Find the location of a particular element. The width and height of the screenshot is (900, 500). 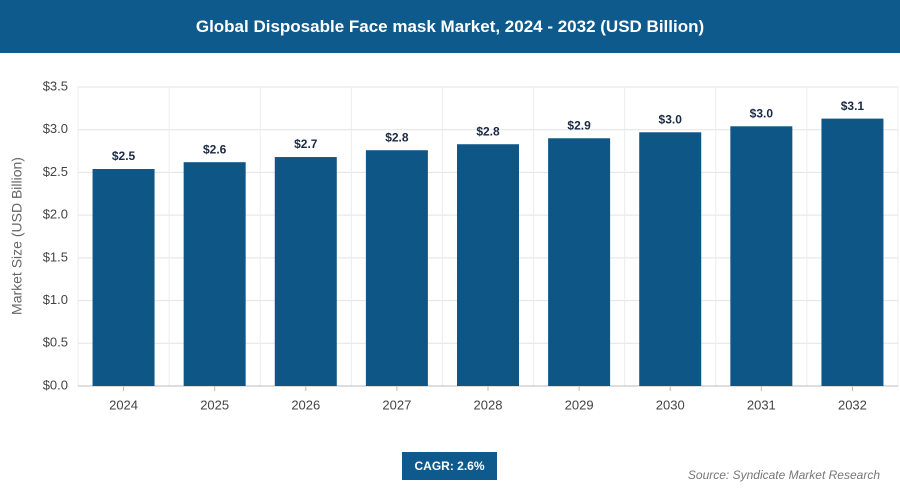

x-tick-label: 2028 is located at coordinates (488, 404).